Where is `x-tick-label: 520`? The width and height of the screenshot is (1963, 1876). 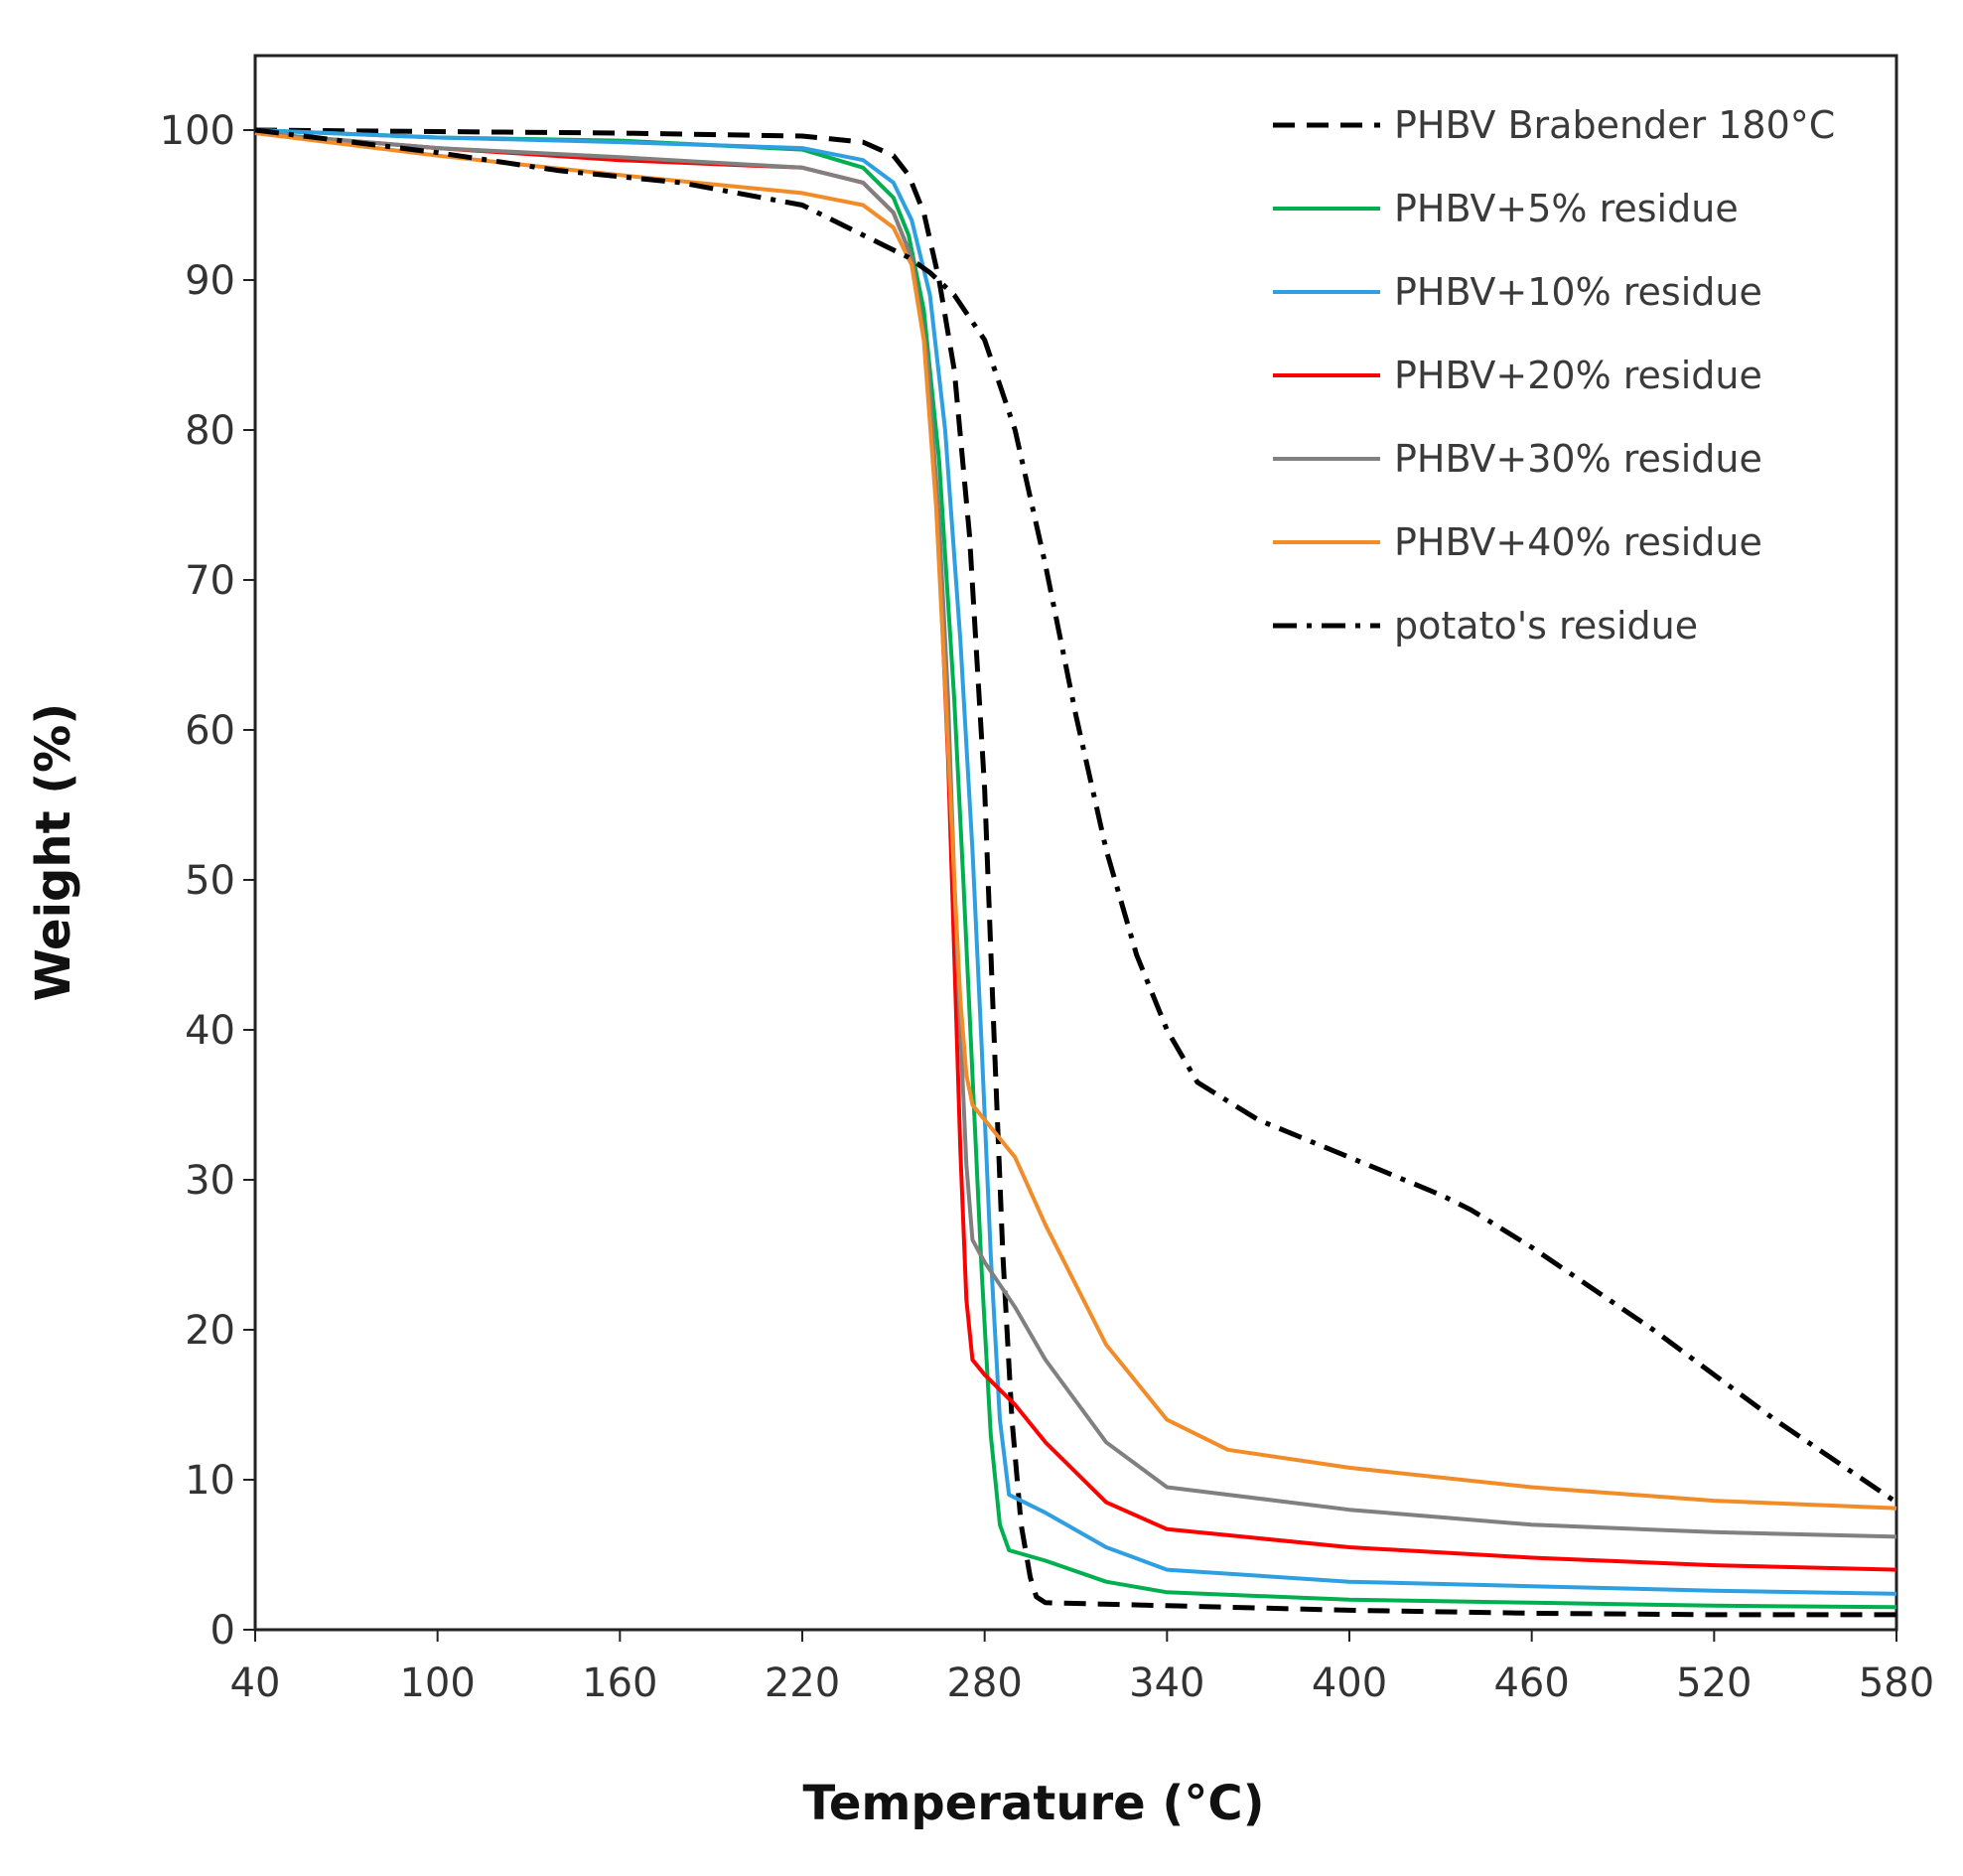 x-tick-label: 520 is located at coordinates (1714, 1683).